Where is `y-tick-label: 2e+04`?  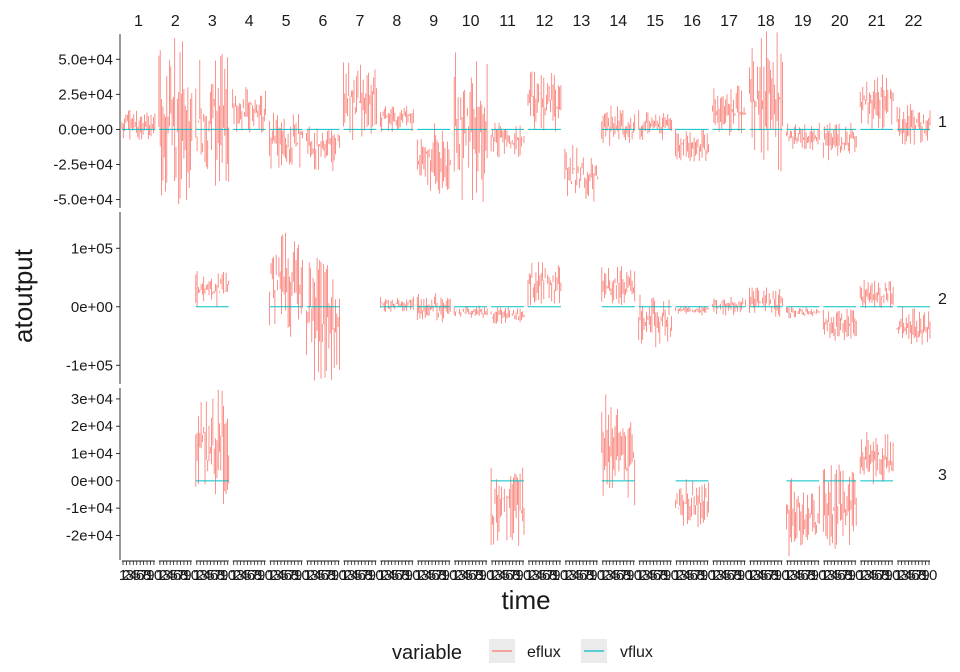
y-tick-label: 2e+04 is located at coordinates (92, 426).